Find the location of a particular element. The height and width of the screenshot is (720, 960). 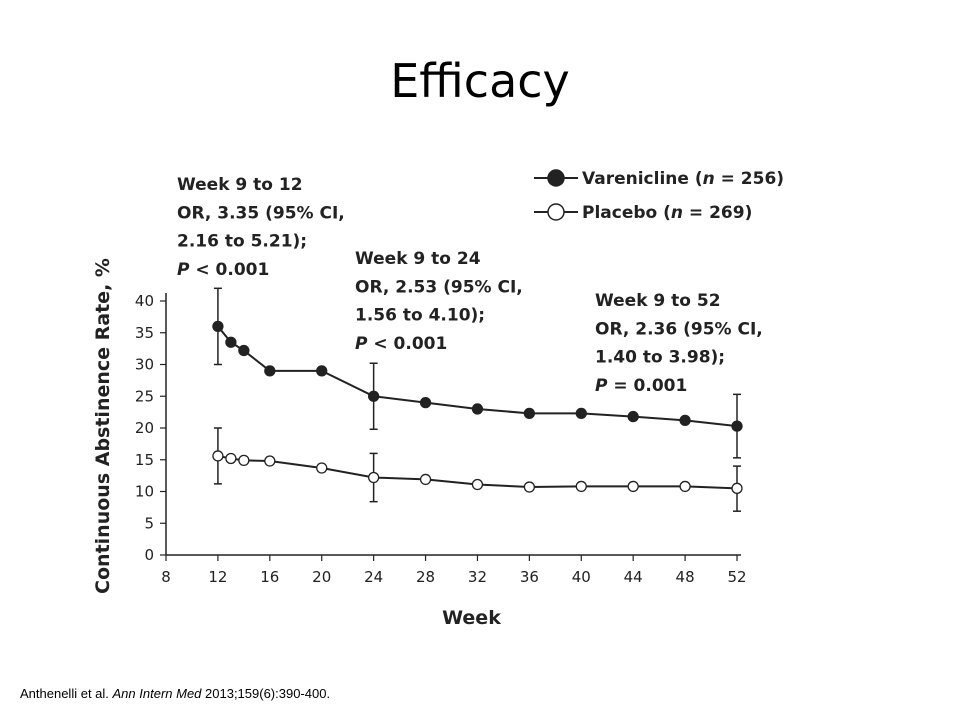

legend: Varenicline (n = 256) Placebo (n = 269) is located at coordinates (659, 196).